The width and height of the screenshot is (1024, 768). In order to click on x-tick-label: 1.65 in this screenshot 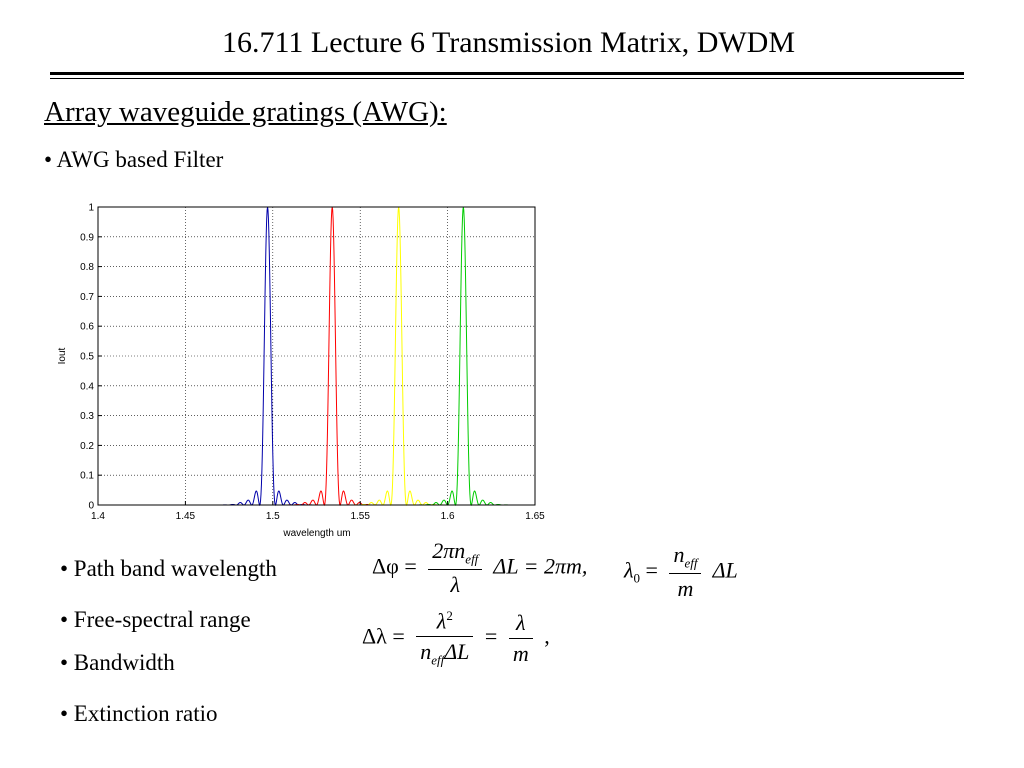, I will do `click(535, 516)`.